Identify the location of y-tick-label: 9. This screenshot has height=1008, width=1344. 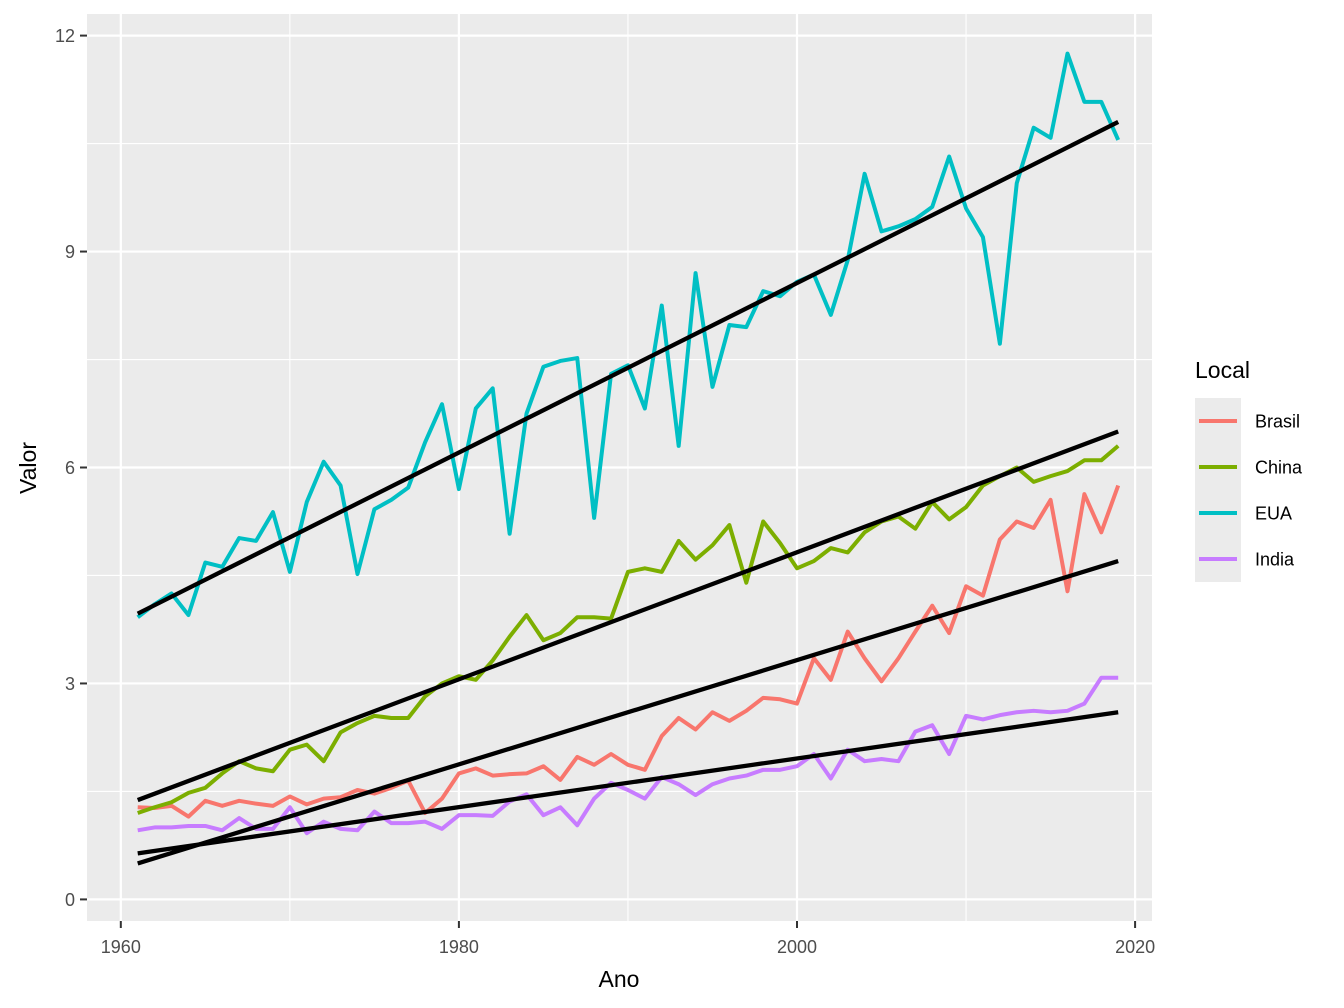
(70, 252).